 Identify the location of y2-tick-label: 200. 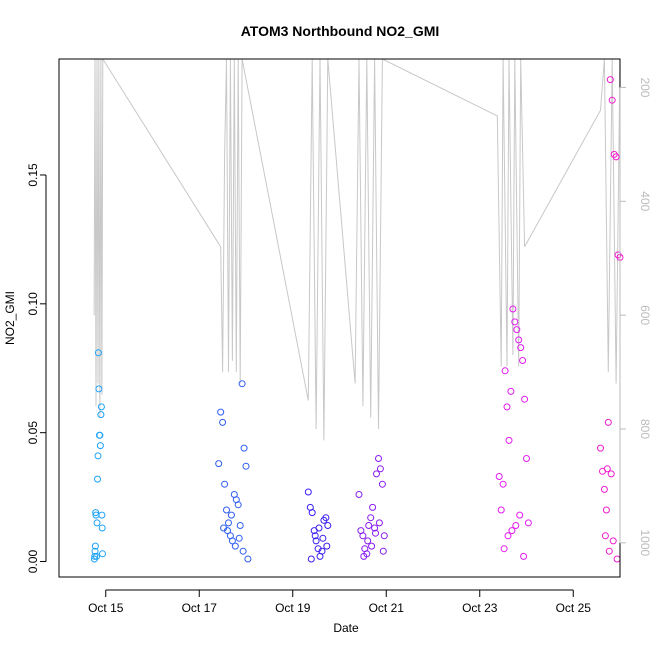
(644, 87).